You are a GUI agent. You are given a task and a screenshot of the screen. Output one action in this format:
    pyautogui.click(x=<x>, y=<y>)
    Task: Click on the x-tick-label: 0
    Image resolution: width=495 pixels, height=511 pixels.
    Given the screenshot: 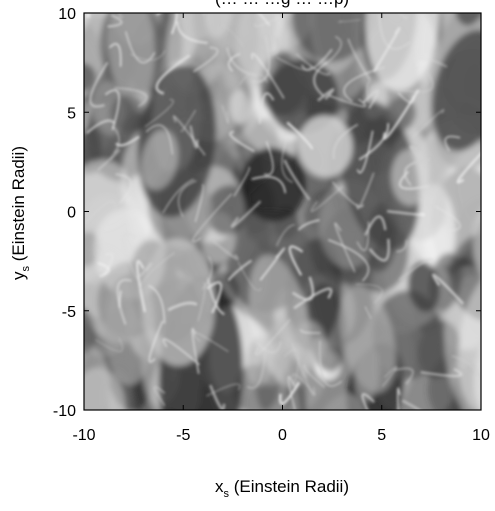 What is the action you would take?
    pyautogui.click(x=282, y=435)
    